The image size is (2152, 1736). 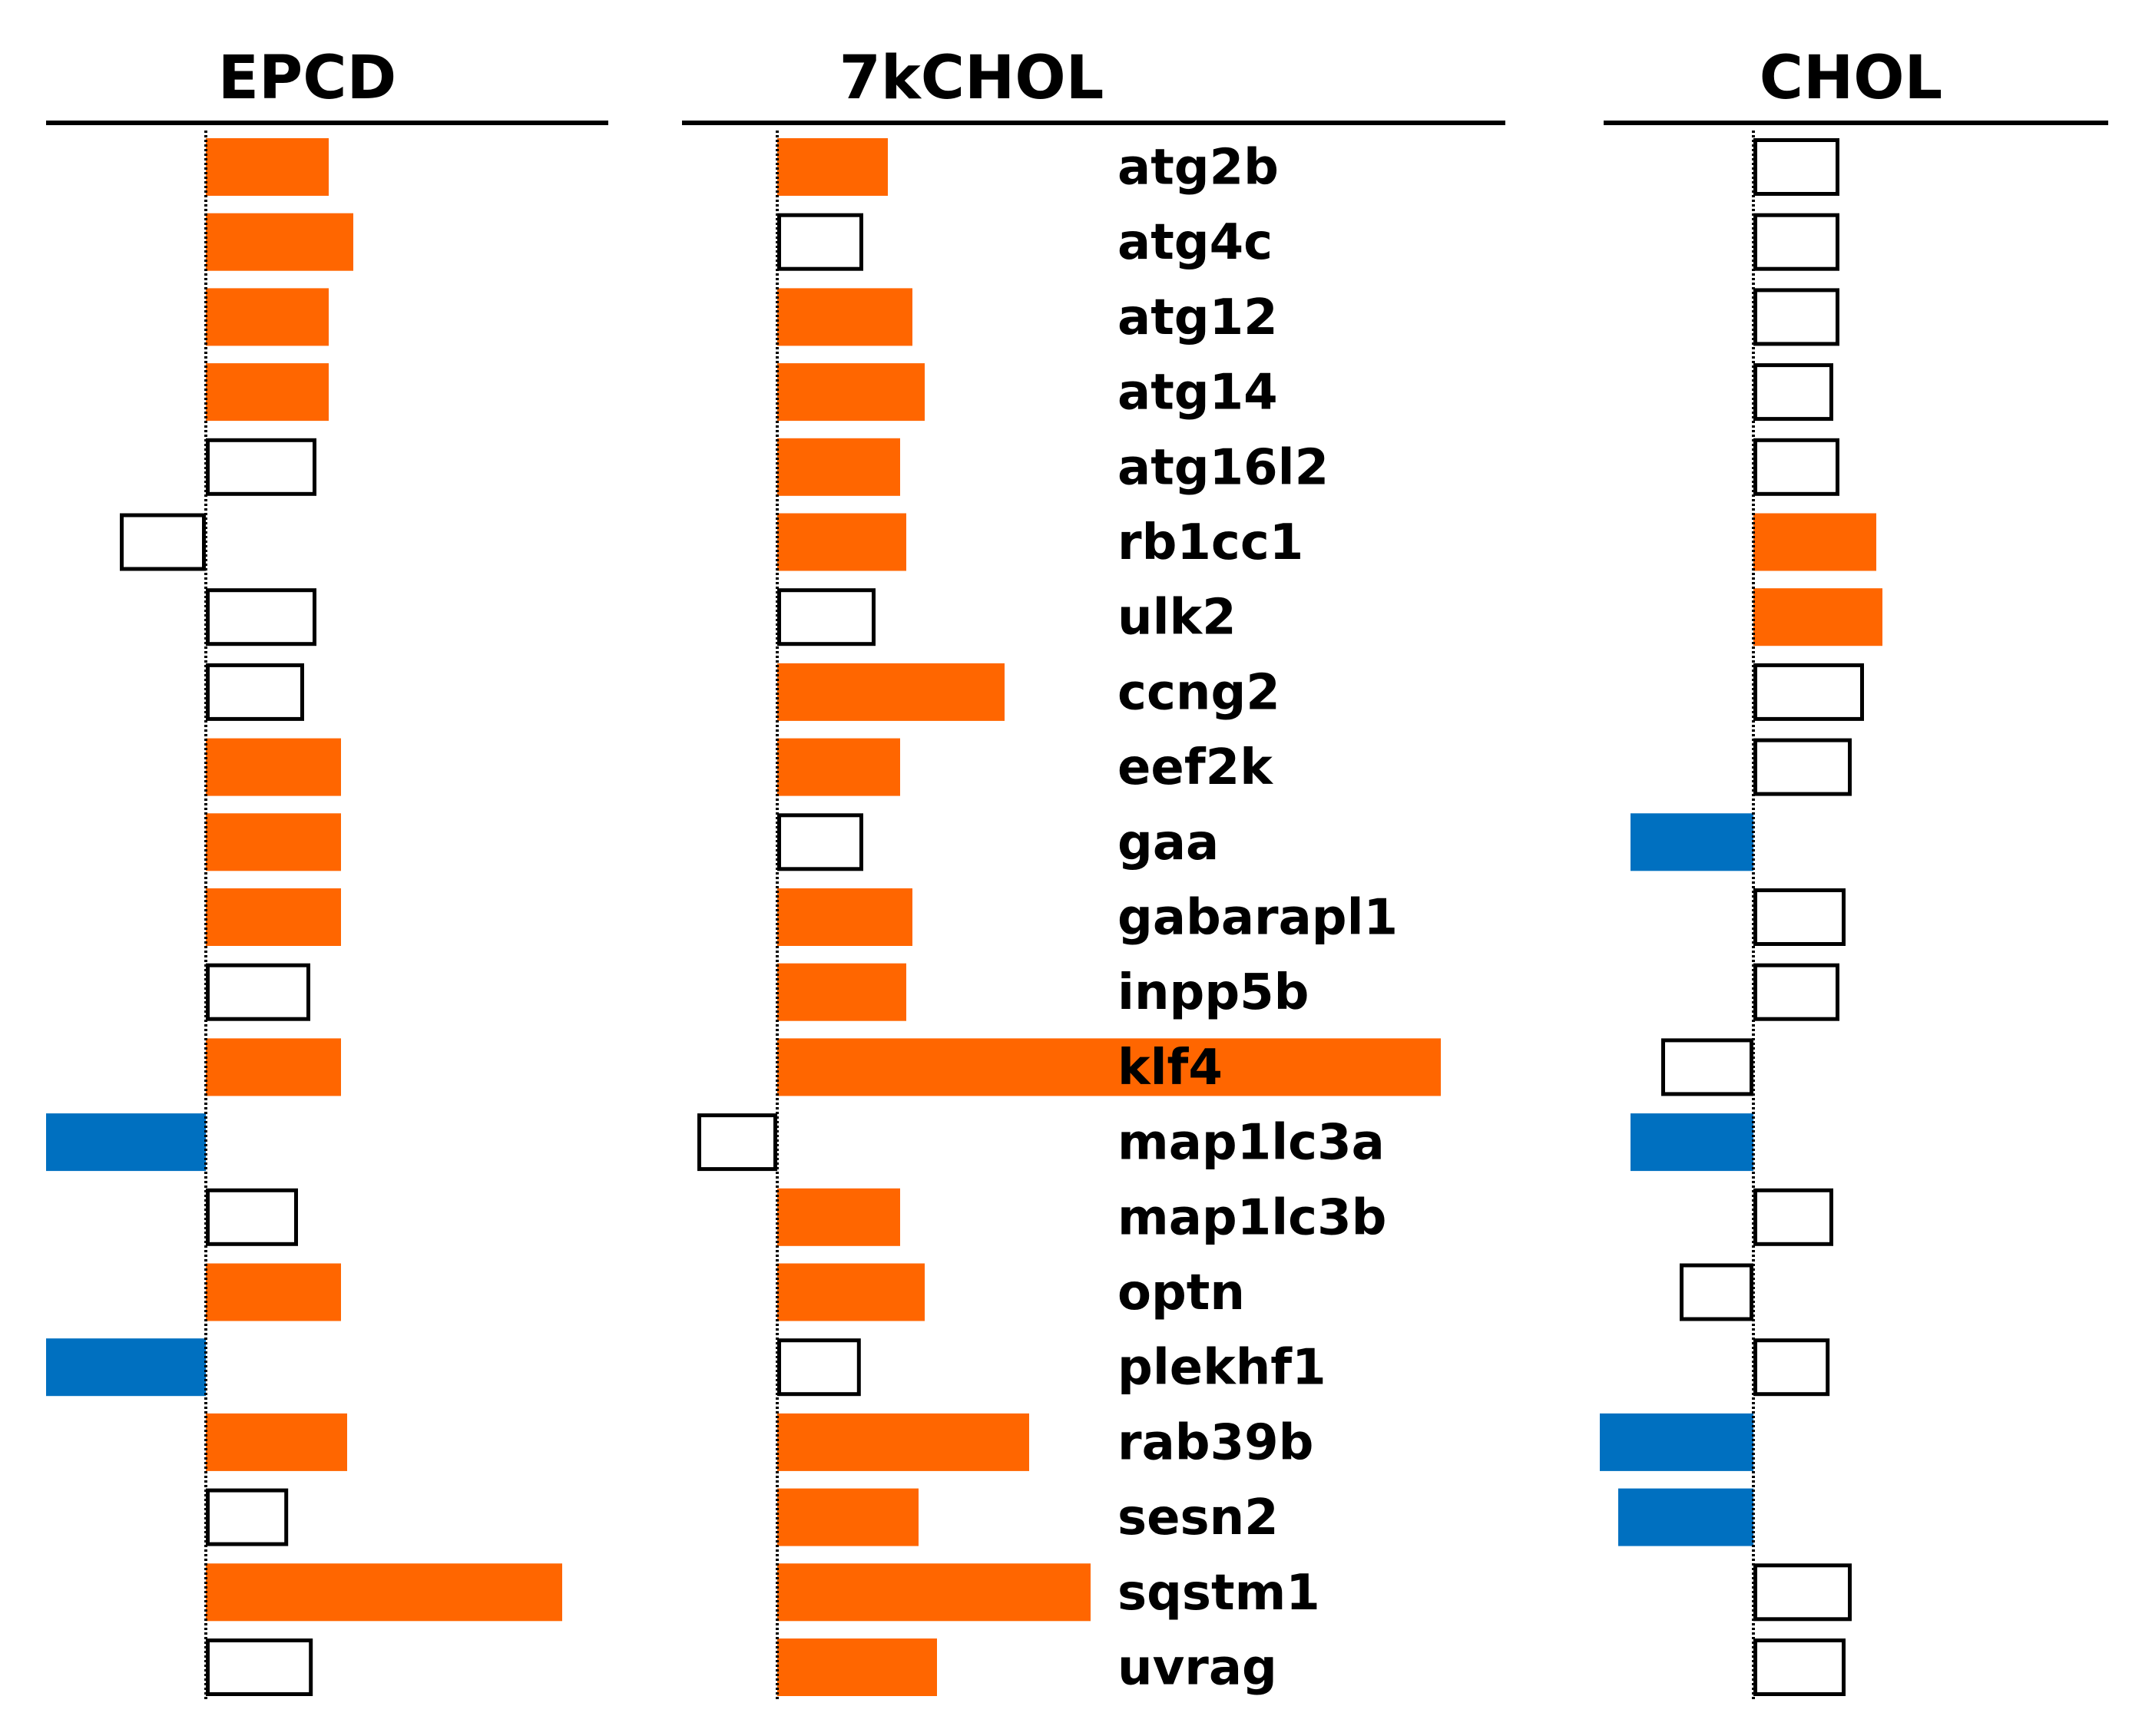 I want to click on bar-epcd-rb1cc1, so click(x=163, y=542).